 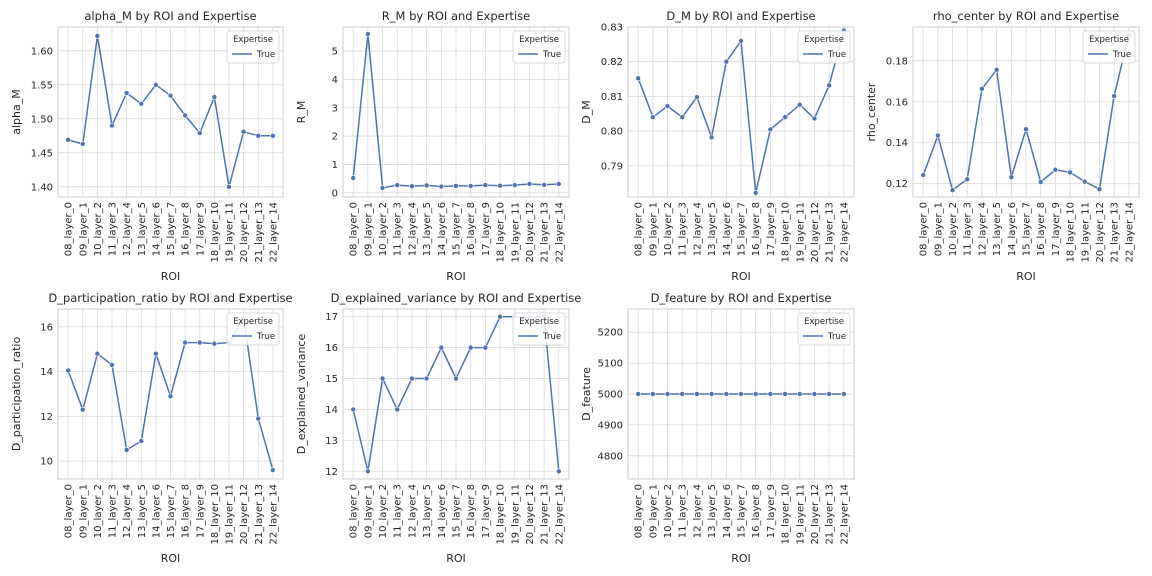 I want to click on y-tick-label: 4, so click(x=335, y=80).